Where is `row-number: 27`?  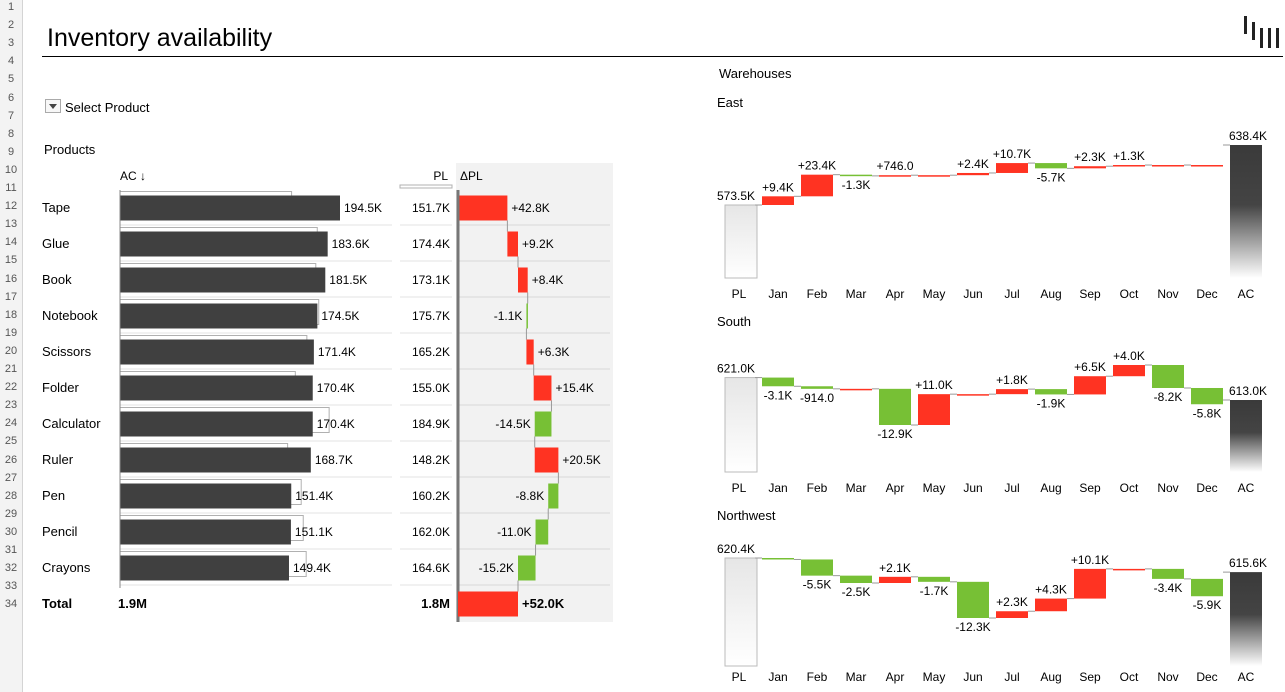
row-number: 27 is located at coordinates (11, 477).